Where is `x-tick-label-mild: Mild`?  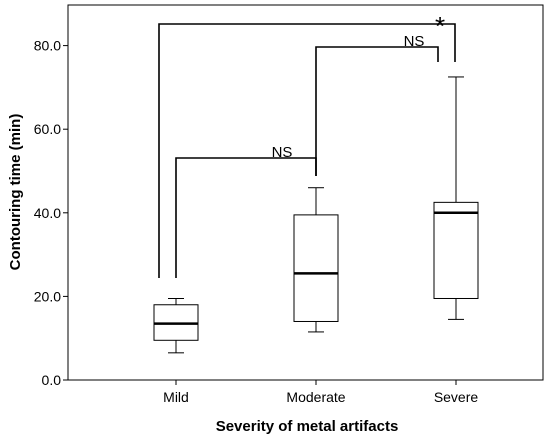 x-tick-label-mild: Mild is located at coordinates (176, 397).